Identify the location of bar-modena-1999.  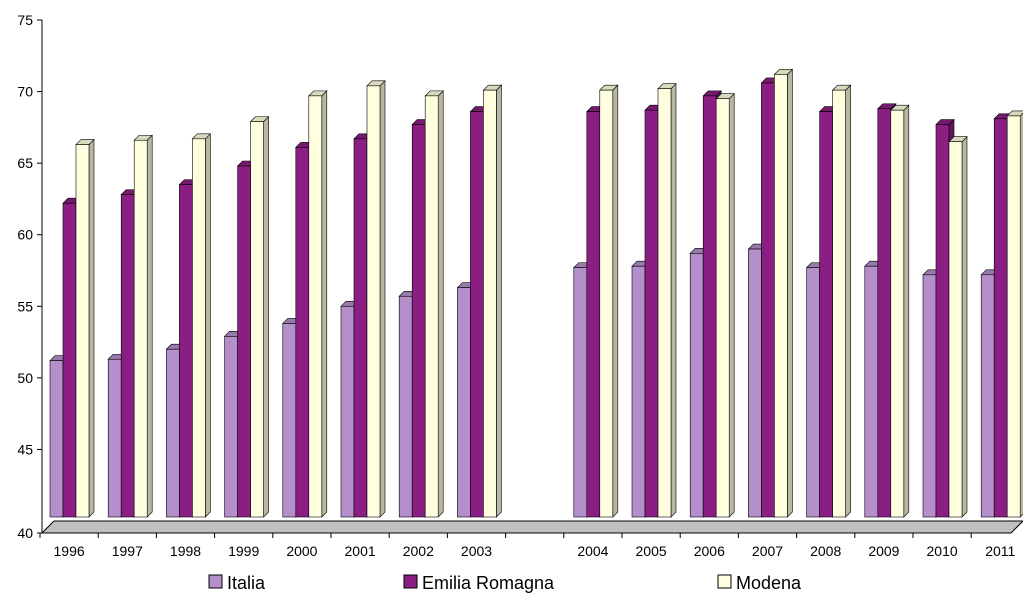
(259, 316).